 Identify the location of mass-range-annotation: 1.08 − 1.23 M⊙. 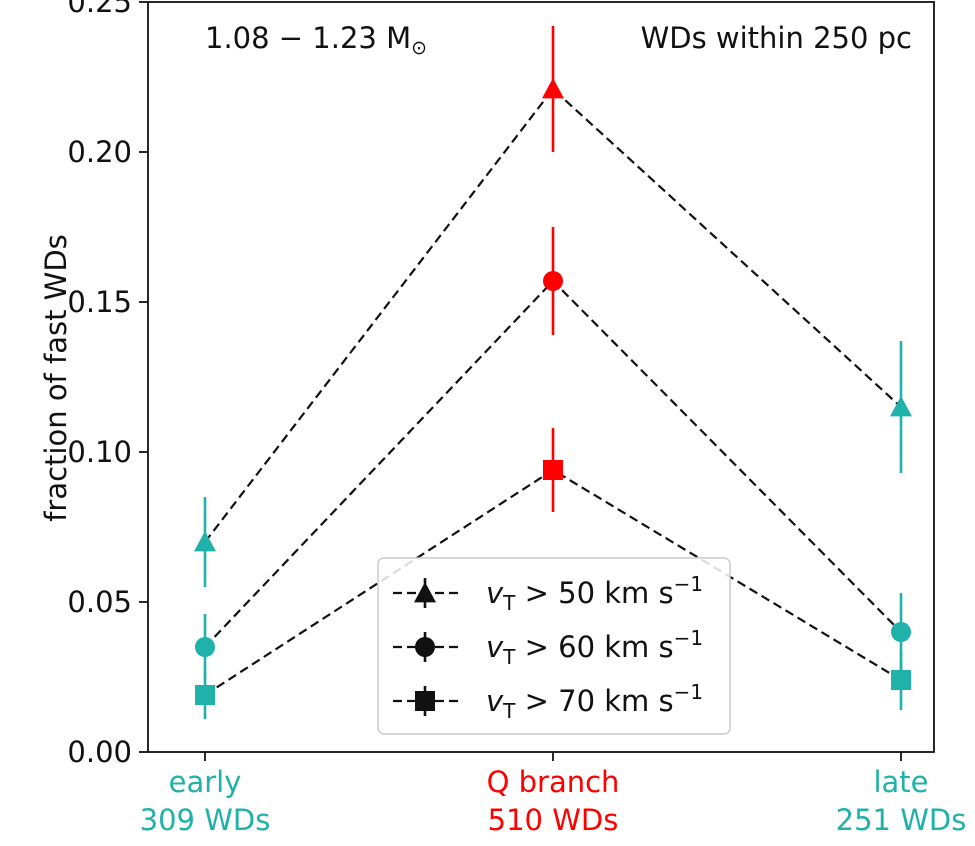
(316, 40).